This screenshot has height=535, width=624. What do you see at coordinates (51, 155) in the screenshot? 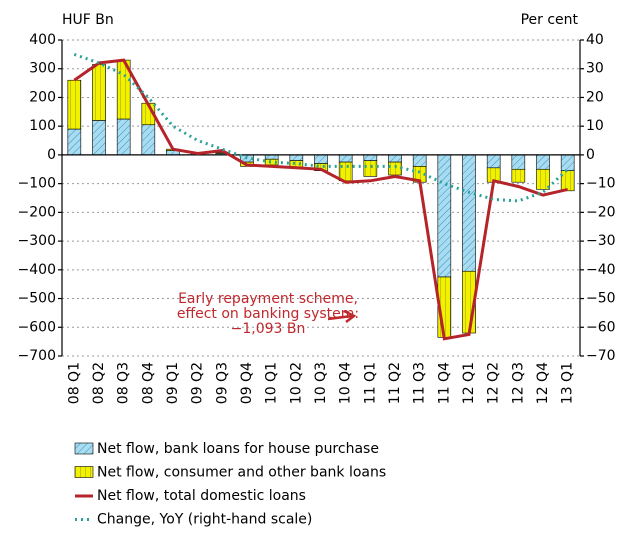
I see `y-tick-label: 0` at bounding box center [51, 155].